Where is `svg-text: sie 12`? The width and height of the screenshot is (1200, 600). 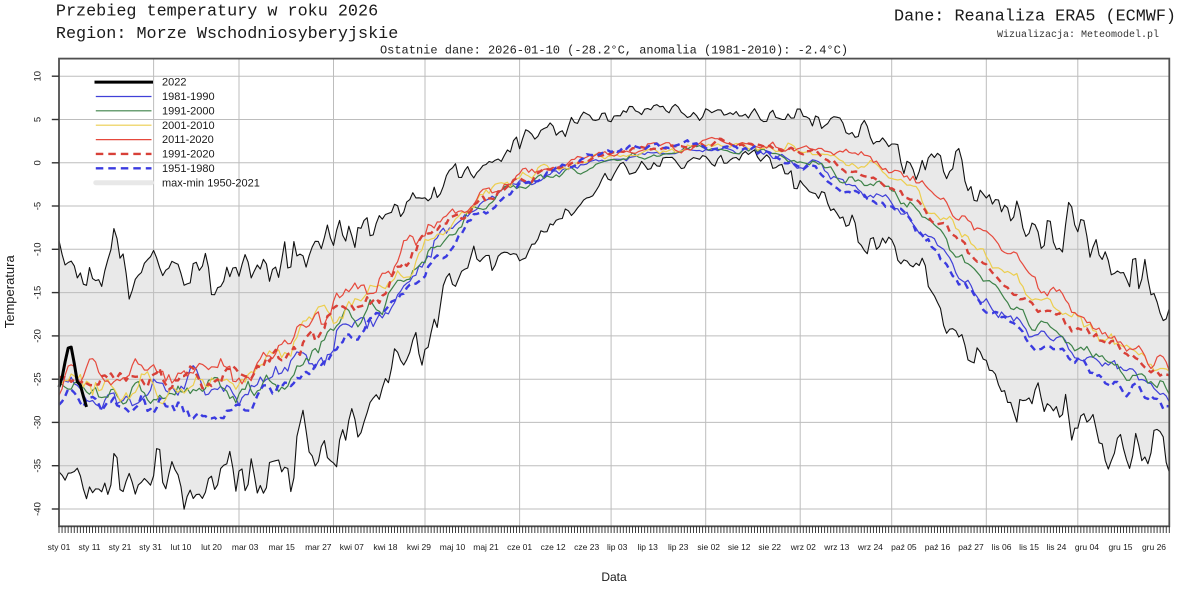
svg-text: sie 12 is located at coordinates (739, 547).